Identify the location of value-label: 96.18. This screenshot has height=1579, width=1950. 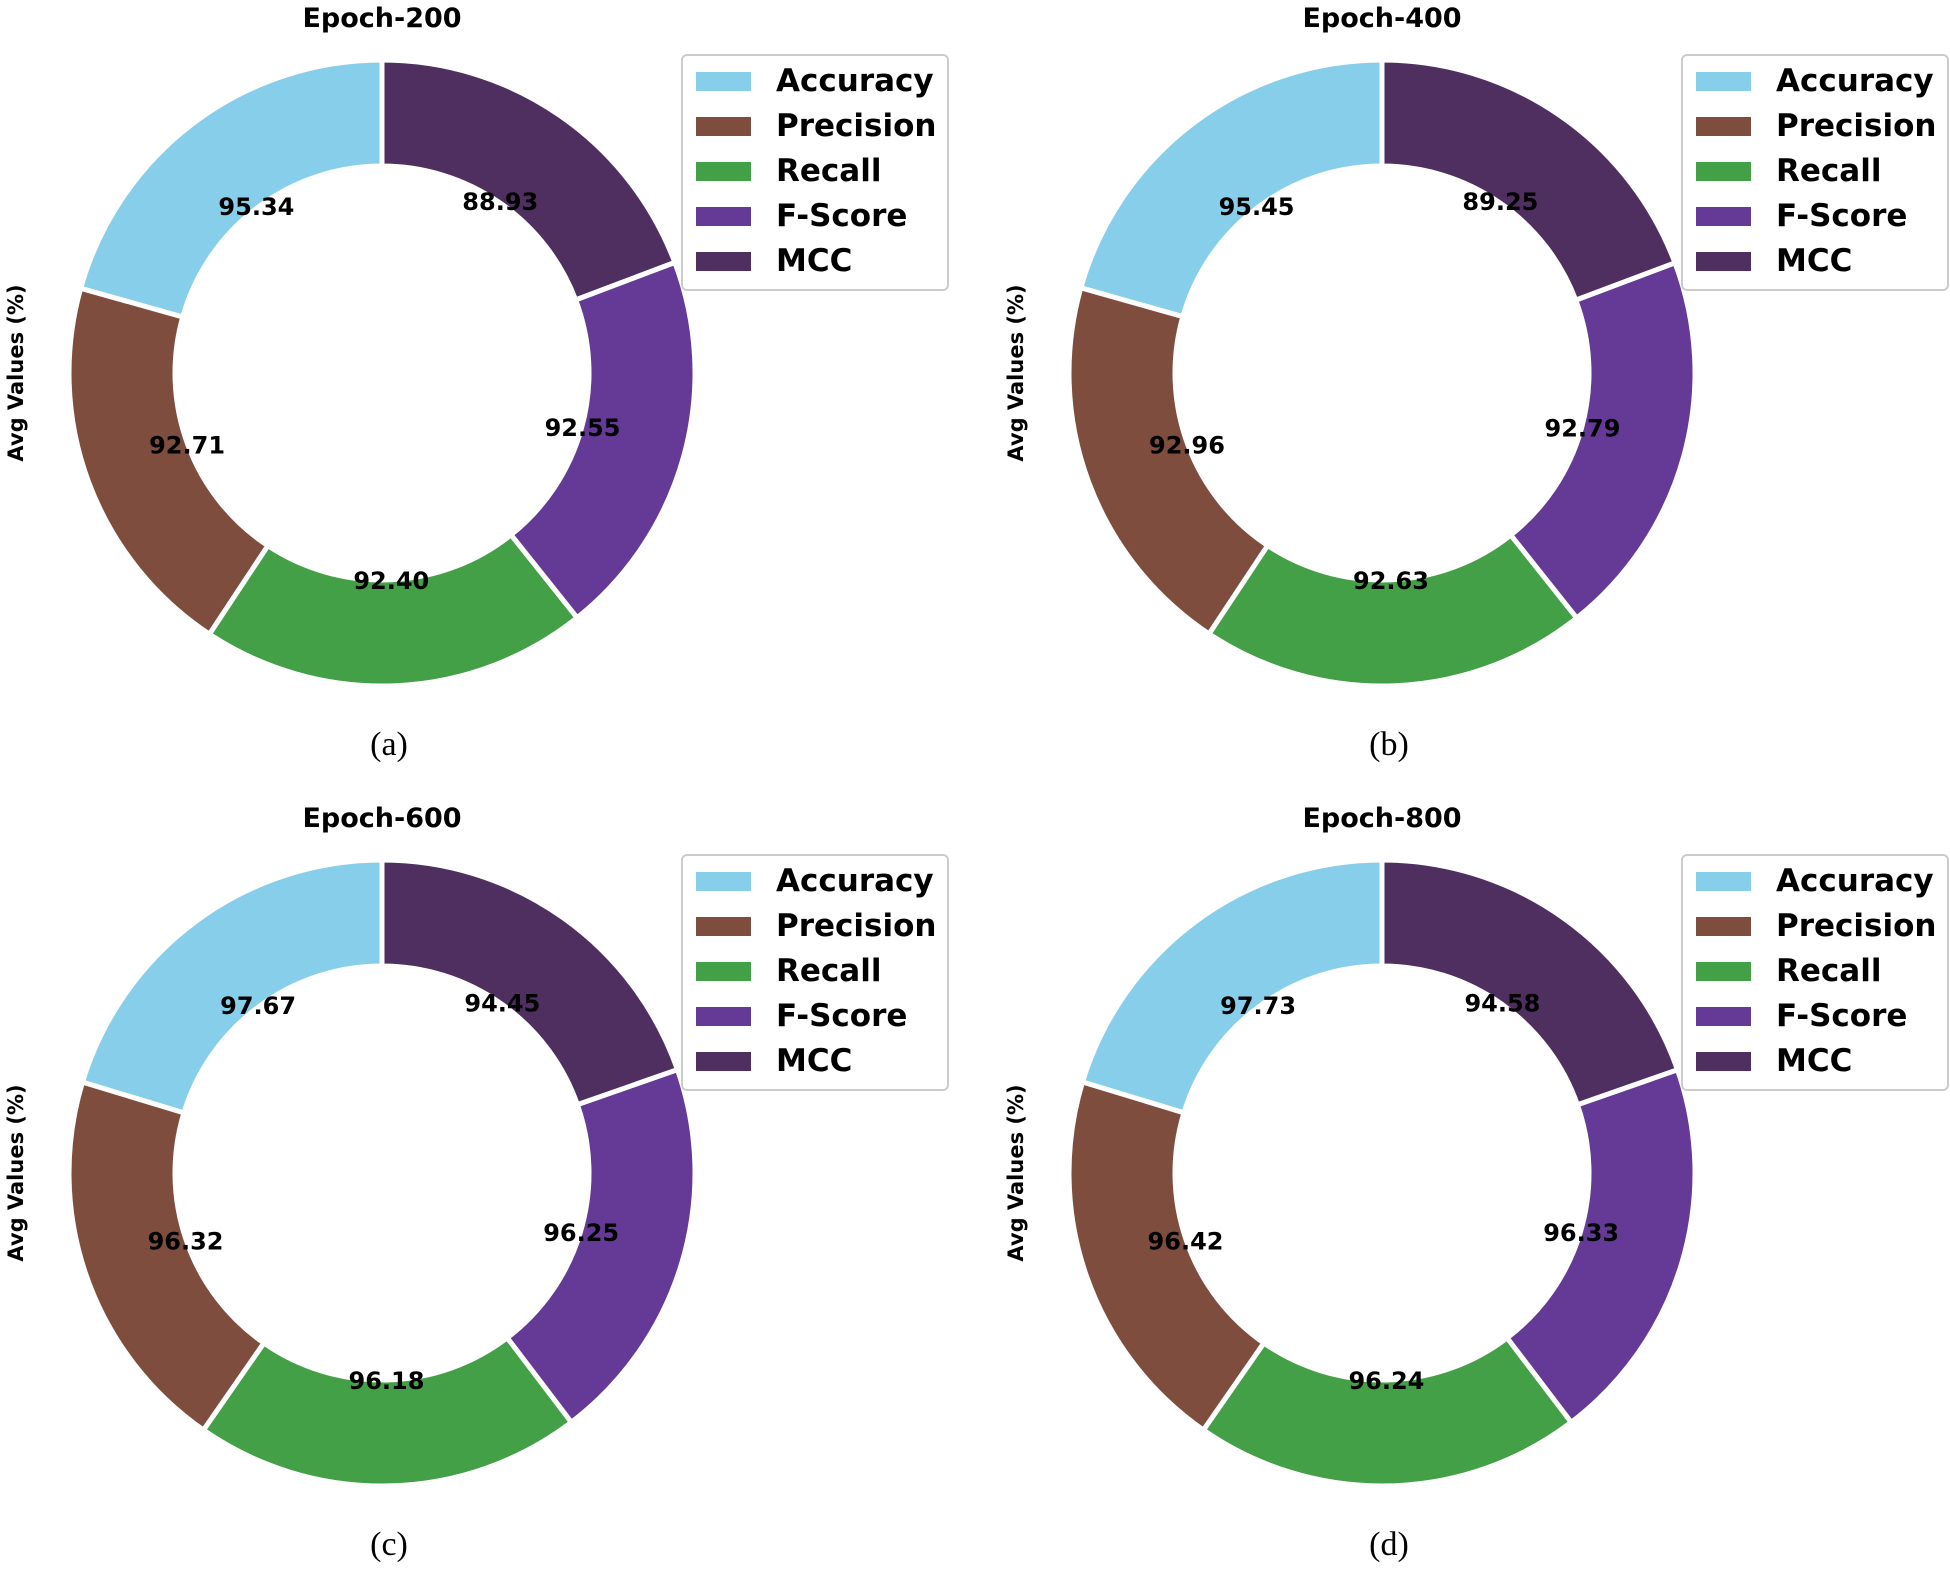
(387, 1381).